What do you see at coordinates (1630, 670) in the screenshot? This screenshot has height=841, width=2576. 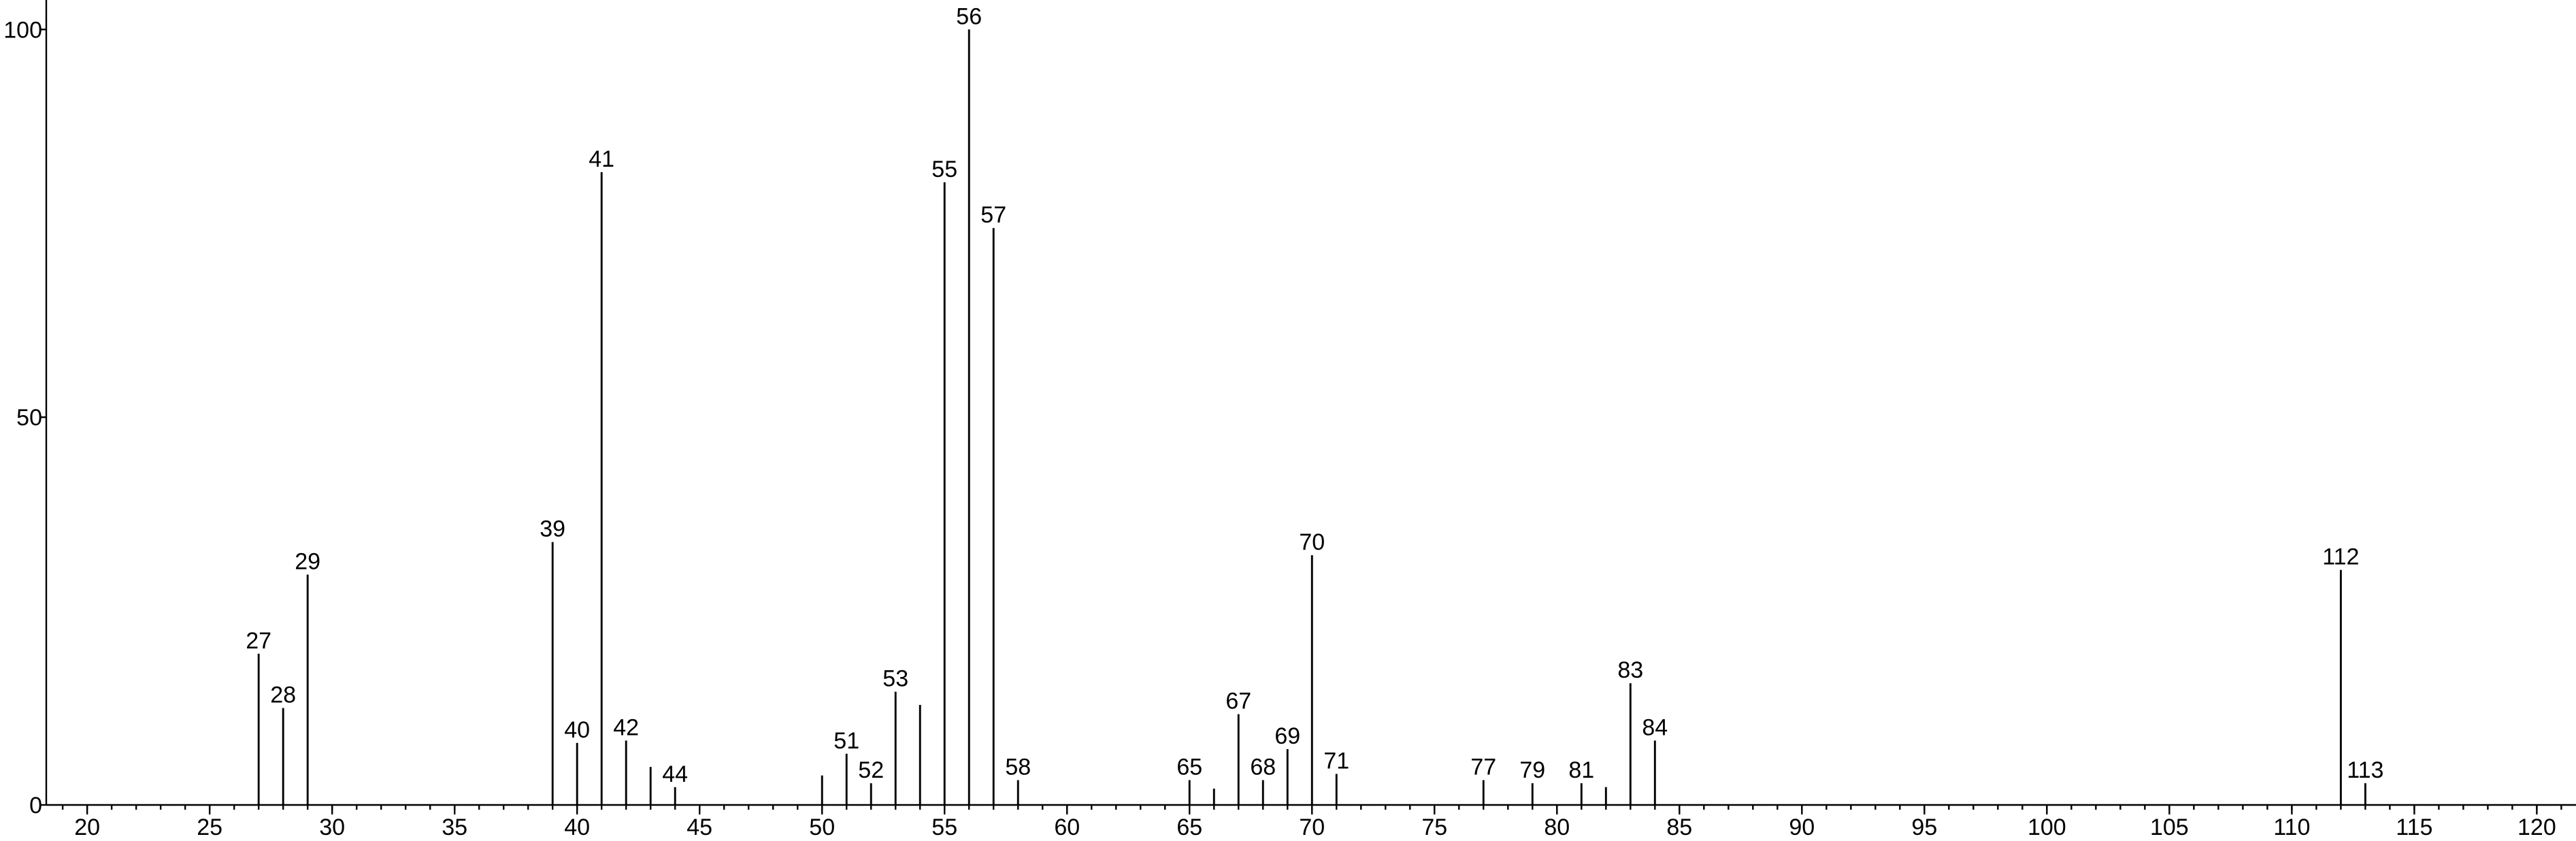 I see `peak-label: 83` at bounding box center [1630, 670].